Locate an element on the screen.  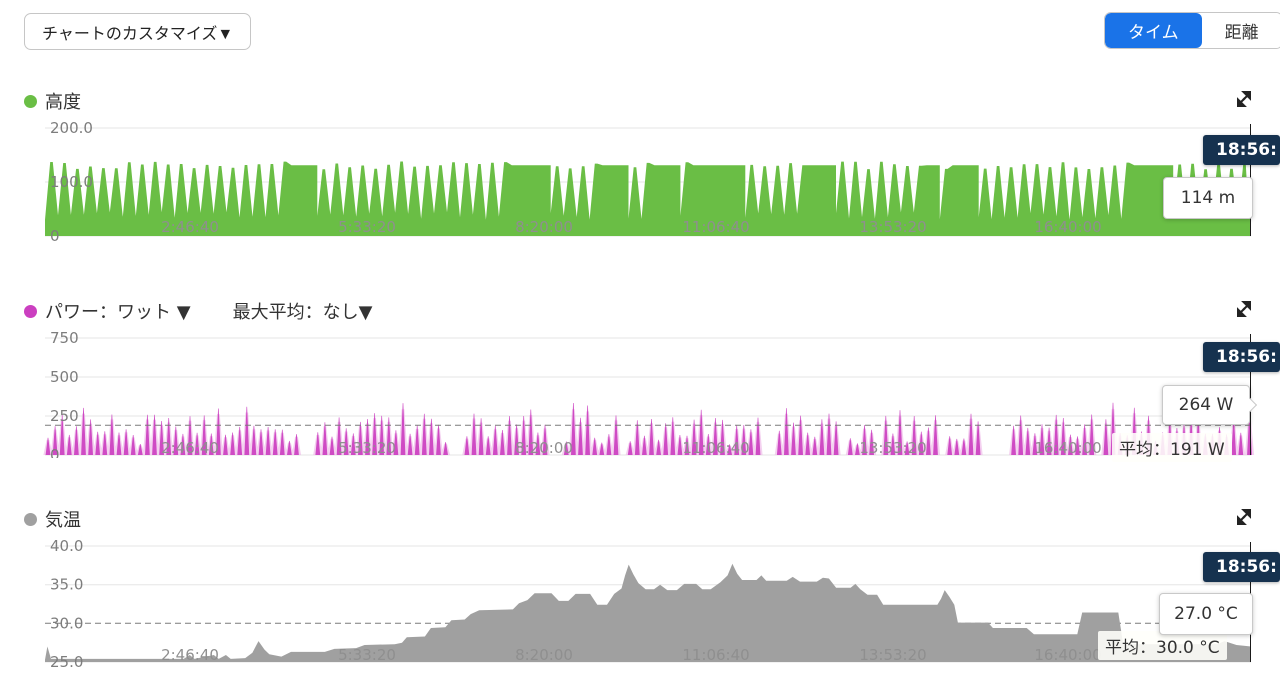
power-value-tooltip: 264 W is located at coordinates (1210, 405).